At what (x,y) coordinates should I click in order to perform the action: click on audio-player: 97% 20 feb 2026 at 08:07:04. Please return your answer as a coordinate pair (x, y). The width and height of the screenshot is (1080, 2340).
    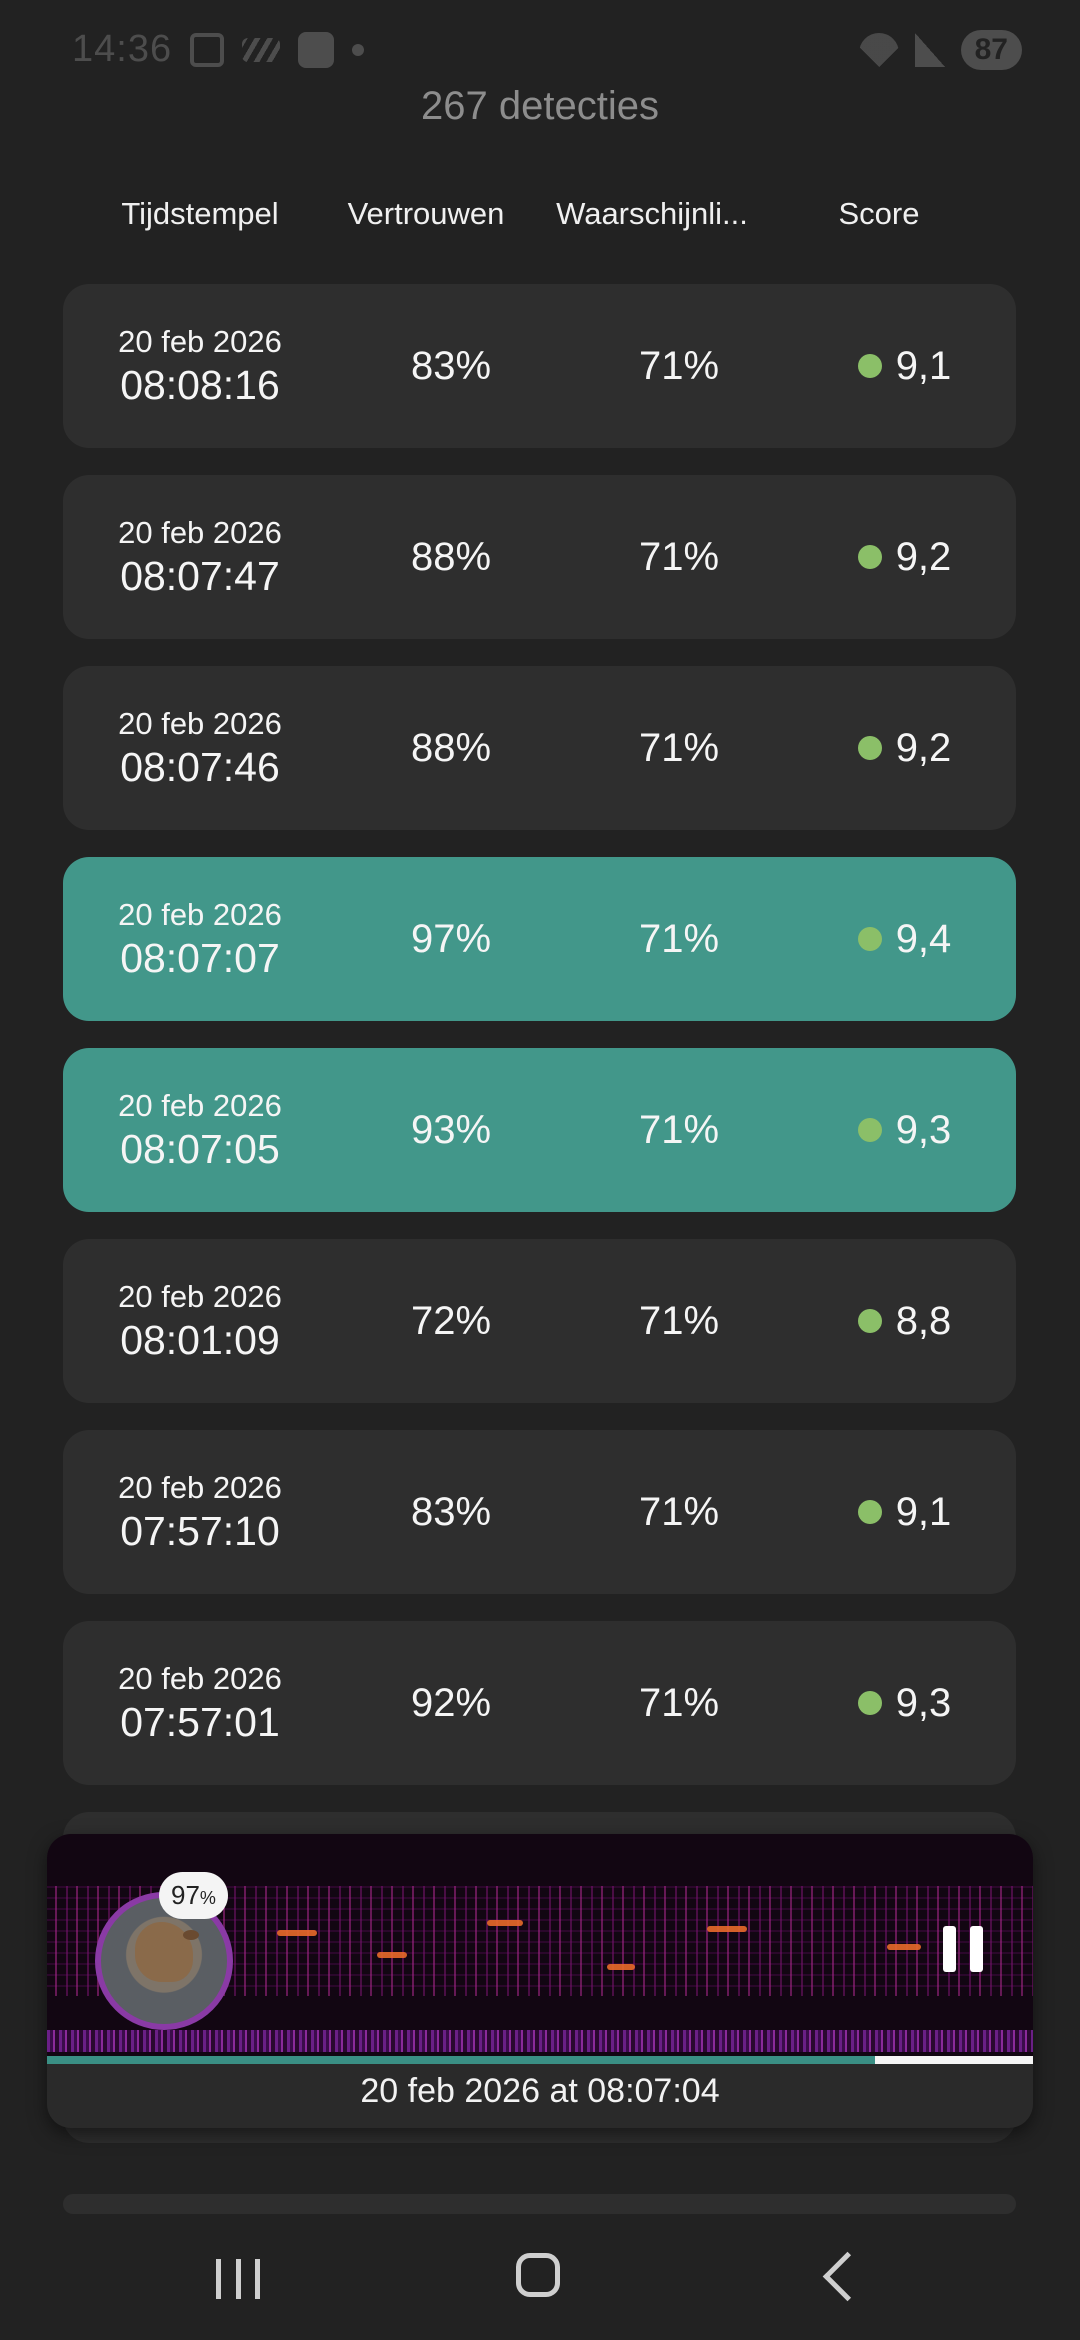
    Looking at the image, I should click on (540, 1981).